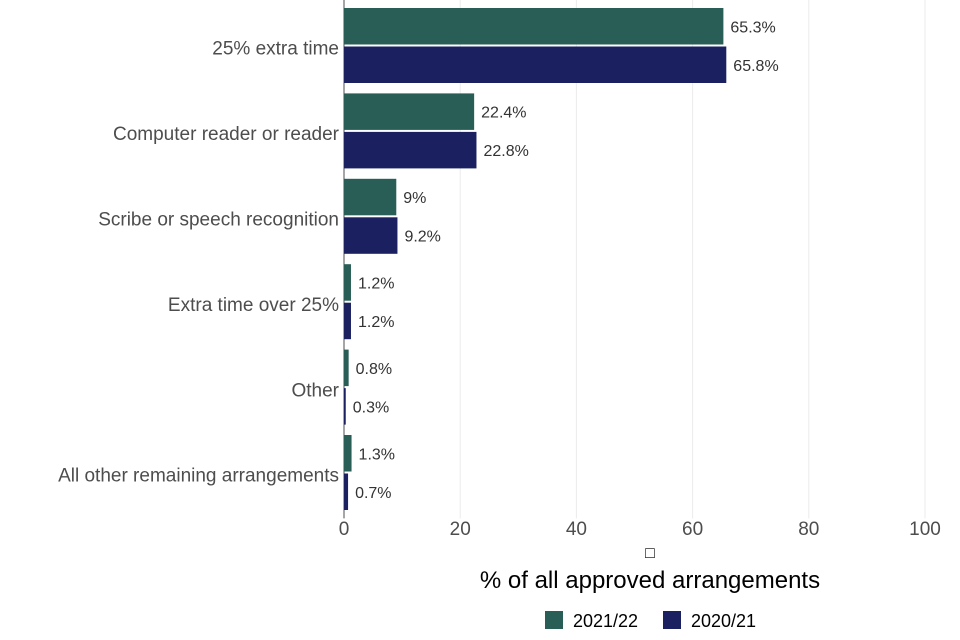 The height and width of the screenshot is (640, 960). Describe the element at coordinates (640, 529) in the screenshot. I see `x-tick-labels: 0 20 40 60 80 100` at that location.